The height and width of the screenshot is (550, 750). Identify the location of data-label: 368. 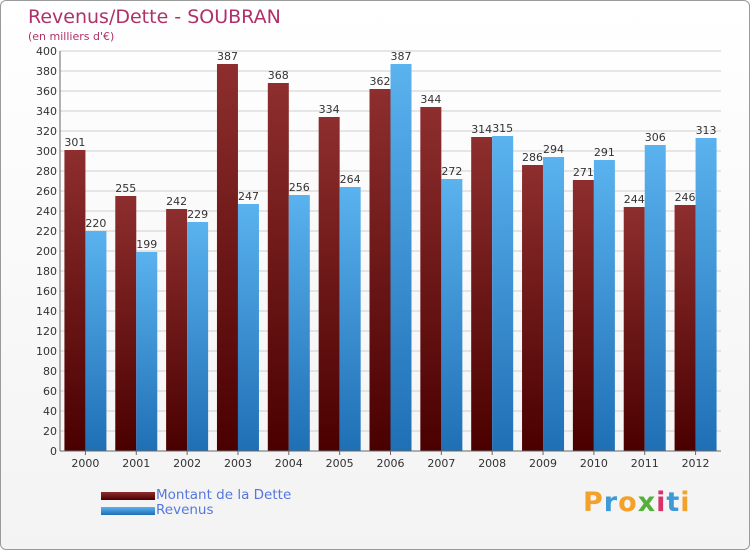
(278, 75).